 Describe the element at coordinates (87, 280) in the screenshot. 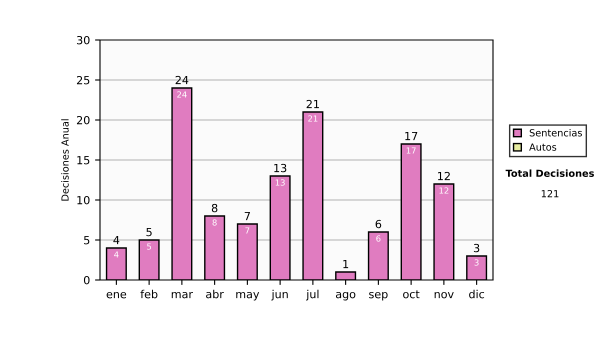

I see `y-tick-label: 0` at that location.